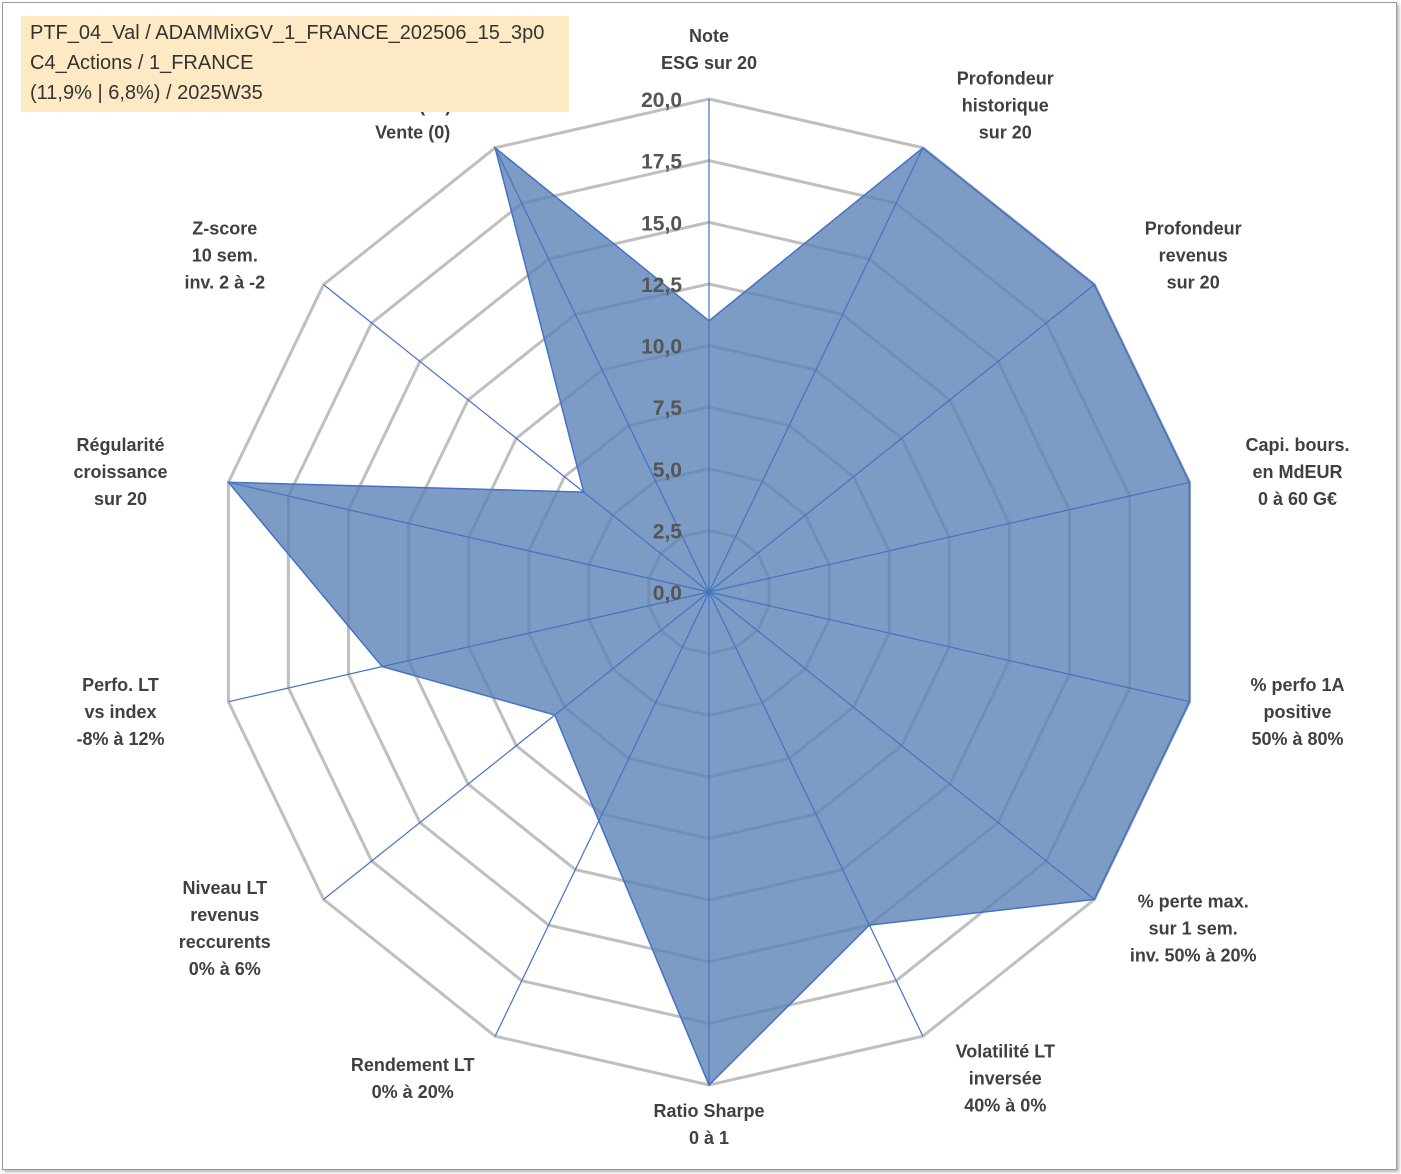 The height and width of the screenshot is (1174, 1401). Describe the element at coordinates (225, 969) in the screenshot. I see `axis-label-line: 0% à 6%` at that location.